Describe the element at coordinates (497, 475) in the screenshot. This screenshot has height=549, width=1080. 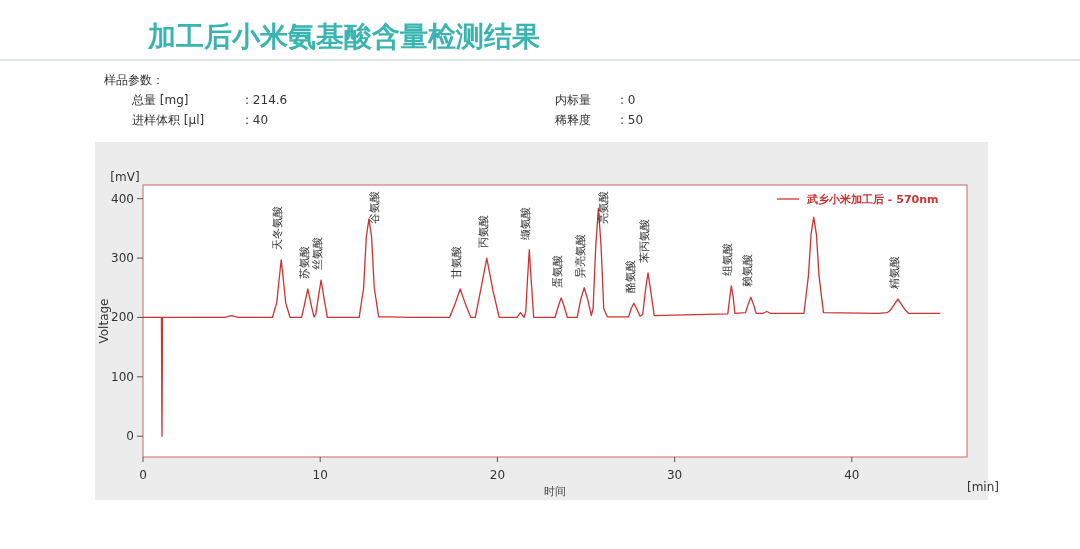
I see `x-tick-label: 20` at that location.